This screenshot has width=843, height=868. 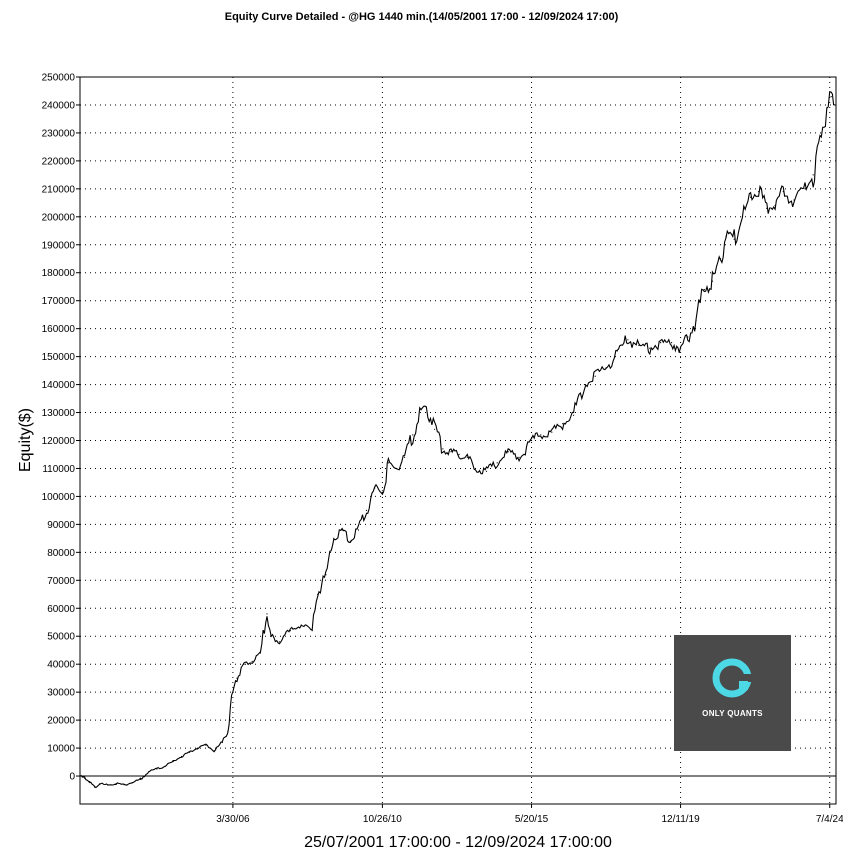 What do you see at coordinates (59, 189) in the screenshot?
I see `y-tick-label: 210000` at bounding box center [59, 189].